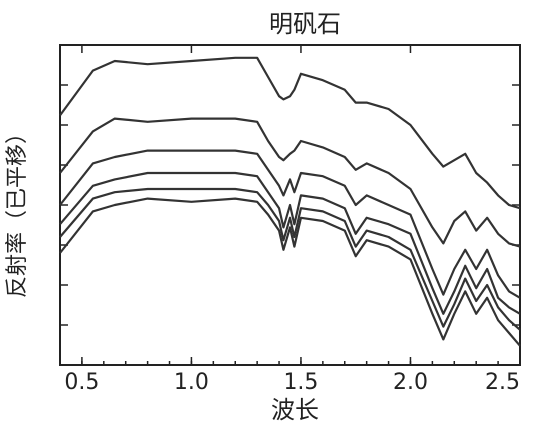 The image size is (554, 429). What do you see at coordinates (17, 210) in the screenshot?
I see `y-axis-label: 反射率（已平移）` at bounding box center [17, 210].